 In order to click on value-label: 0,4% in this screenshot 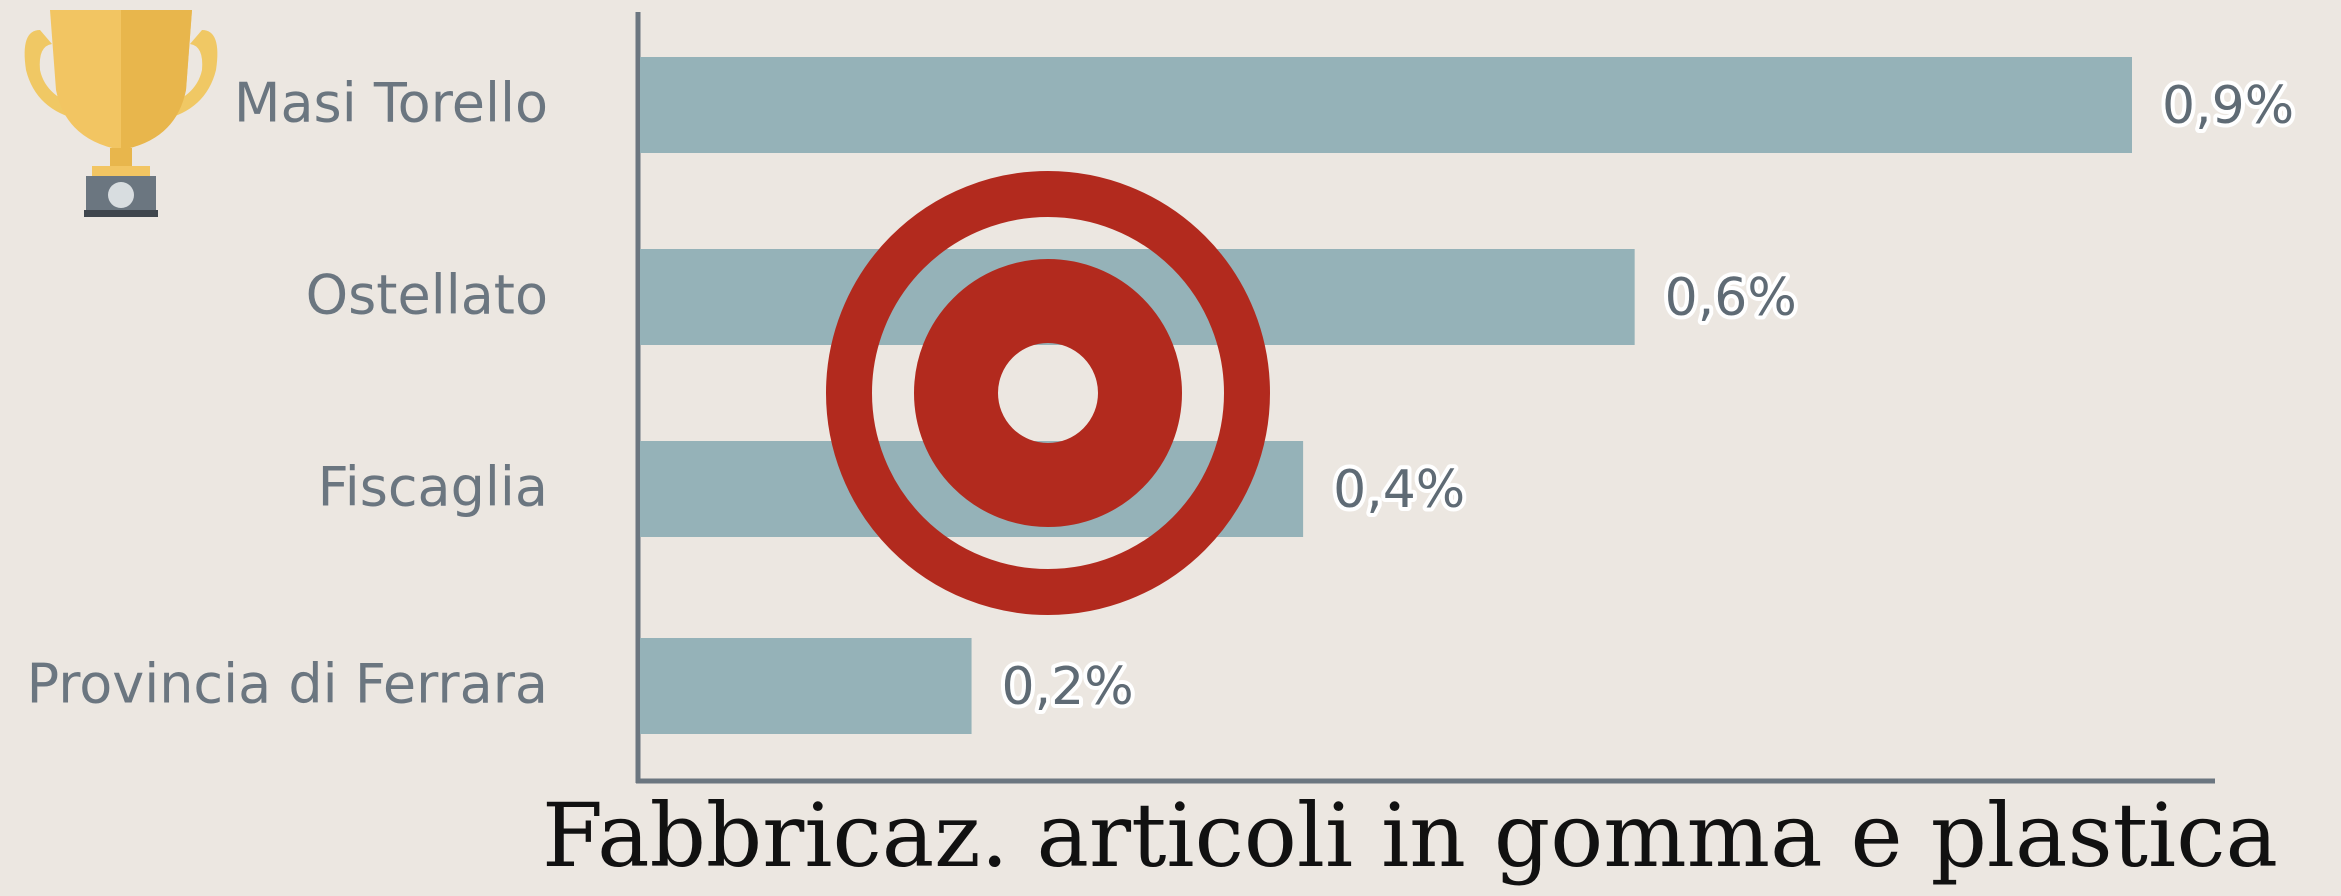, I will do `click(1399, 490)`.